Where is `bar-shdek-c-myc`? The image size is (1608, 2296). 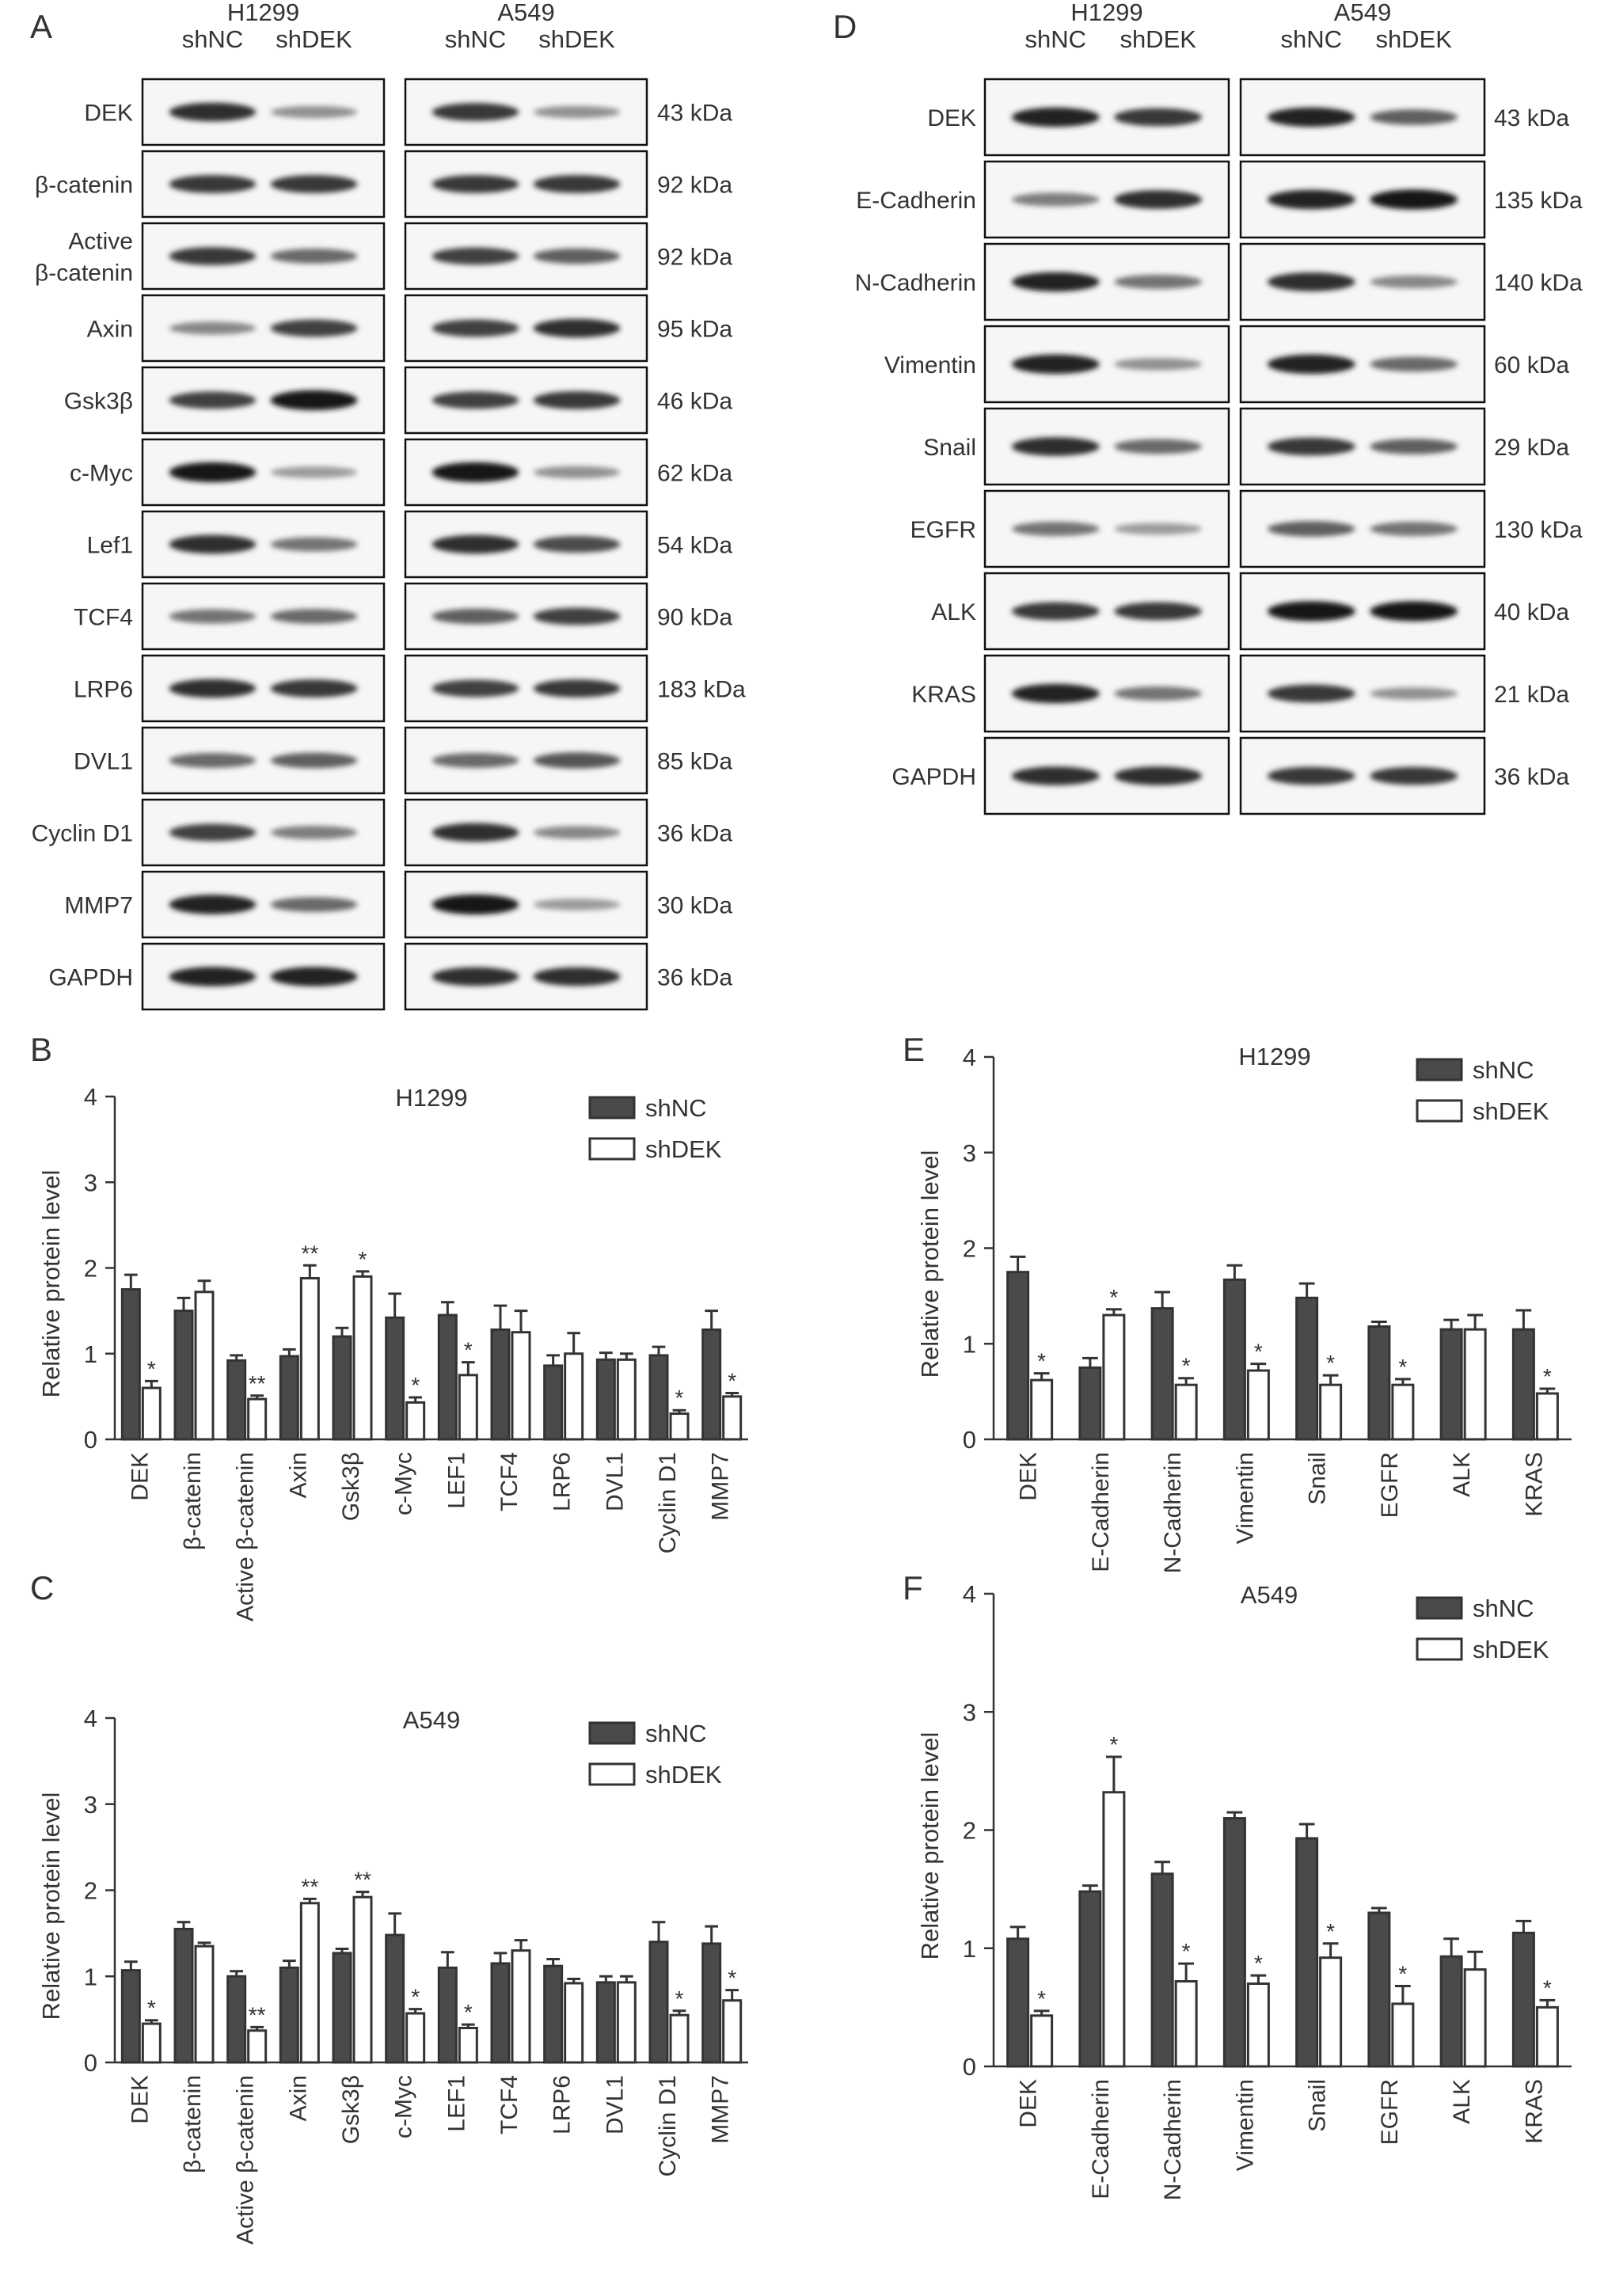 bar-shdek-c-myc is located at coordinates (415, 2038).